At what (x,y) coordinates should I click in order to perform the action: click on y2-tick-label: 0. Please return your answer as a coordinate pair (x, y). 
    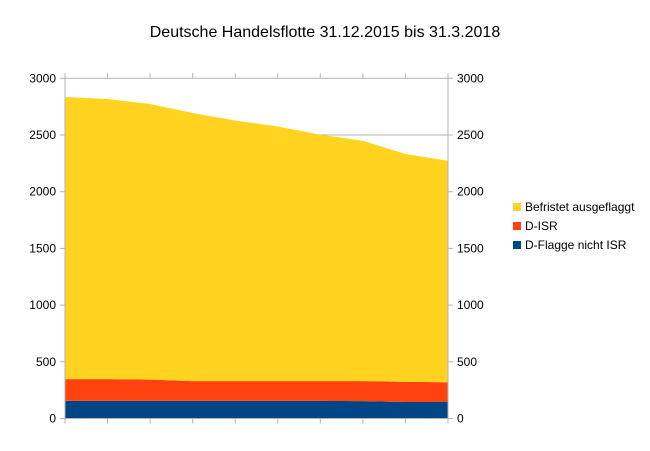
    Looking at the image, I should click on (460, 419).